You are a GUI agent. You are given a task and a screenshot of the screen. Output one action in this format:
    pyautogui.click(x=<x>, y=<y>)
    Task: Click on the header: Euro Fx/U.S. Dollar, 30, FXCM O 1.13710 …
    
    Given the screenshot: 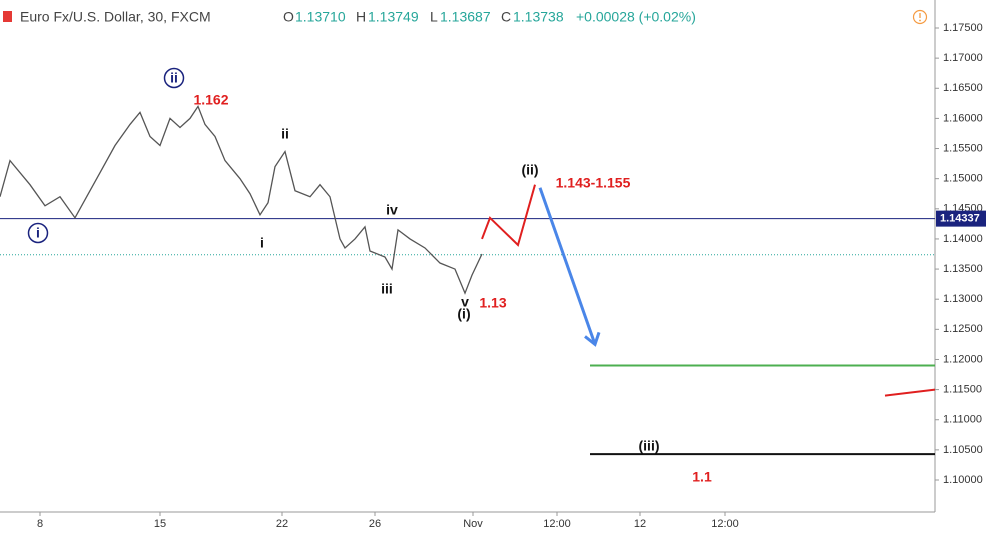 What is the action you would take?
    pyautogui.click(x=358, y=17)
    